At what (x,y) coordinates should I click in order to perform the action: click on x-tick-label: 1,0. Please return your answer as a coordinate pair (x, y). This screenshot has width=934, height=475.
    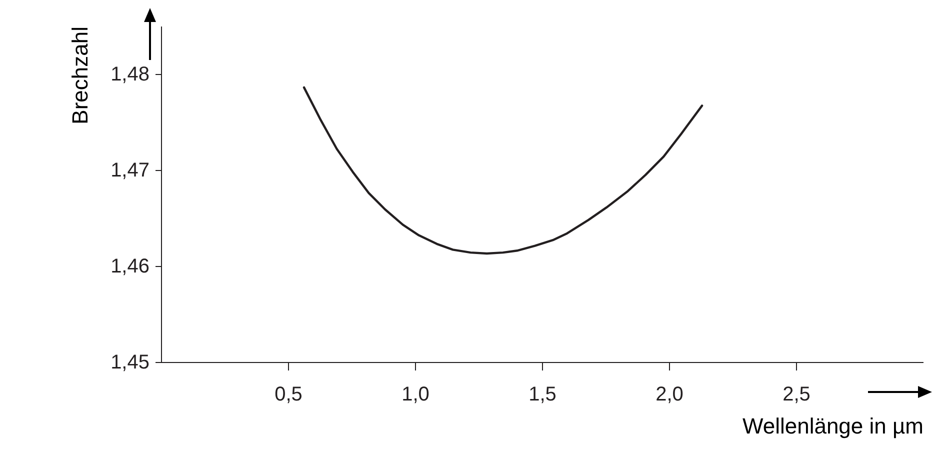
    Looking at the image, I should click on (416, 395).